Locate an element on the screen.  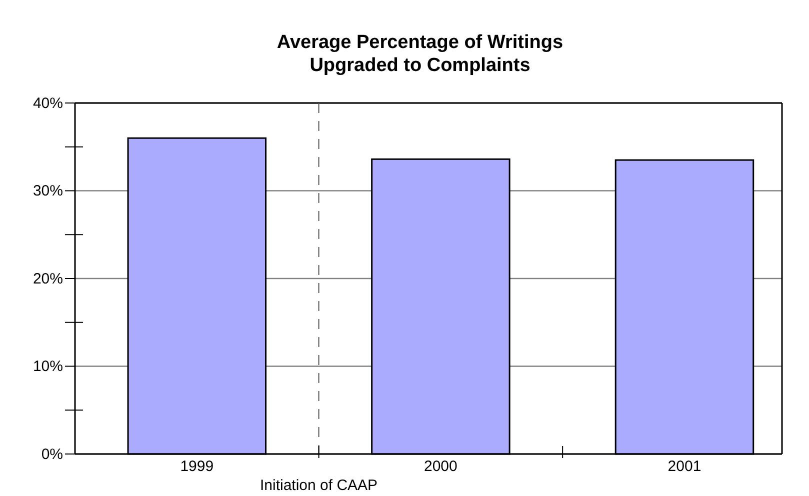
chart-title: Average Percentage of Writings Upgraded to Complaints is located at coordinates (420, 54).